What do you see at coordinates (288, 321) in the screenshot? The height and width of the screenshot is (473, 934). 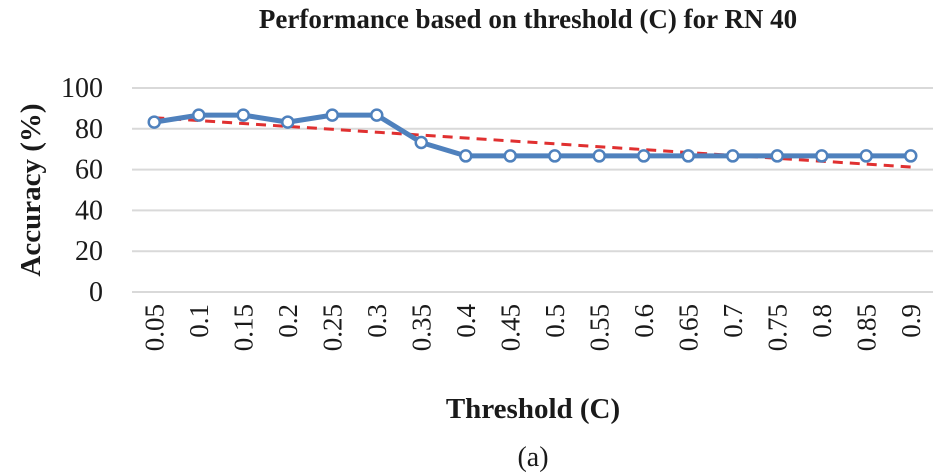 I see `x-tick-label: 0.2` at bounding box center [288, 321].